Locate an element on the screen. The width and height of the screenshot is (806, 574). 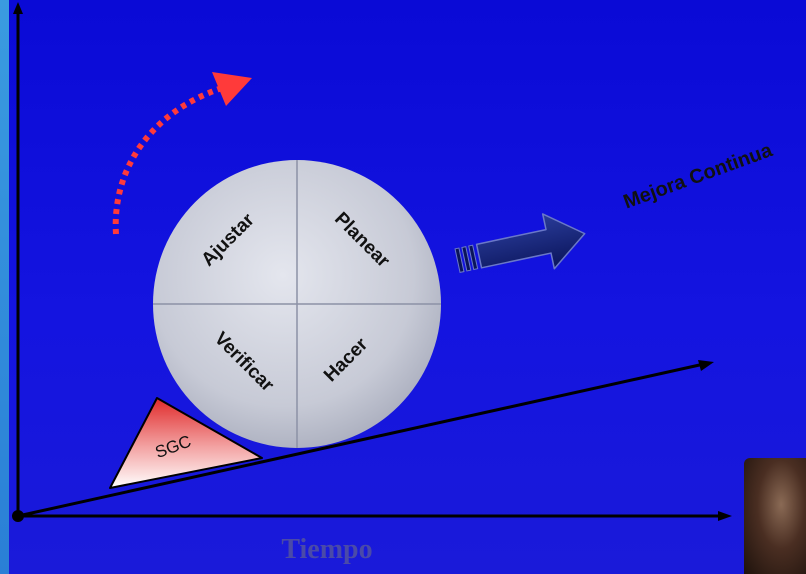
mejora-continua-label: Mejora Continua is located at coordinates (699, 176).